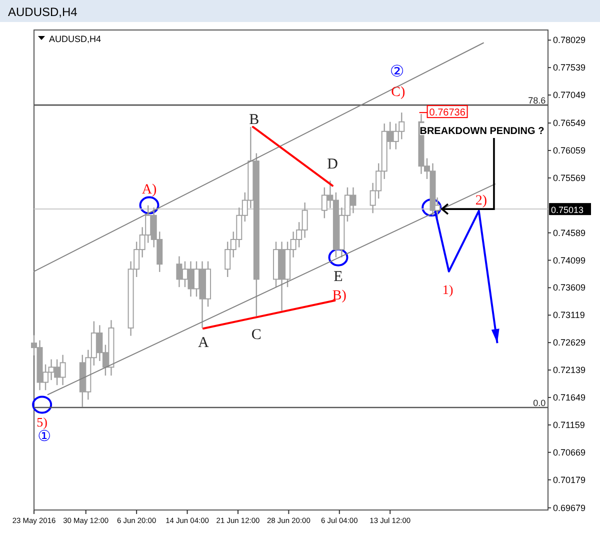 The height and width of the screenshot is (536, 600). I want to click on y-tick-label: 0.70179, so click(569, 479).